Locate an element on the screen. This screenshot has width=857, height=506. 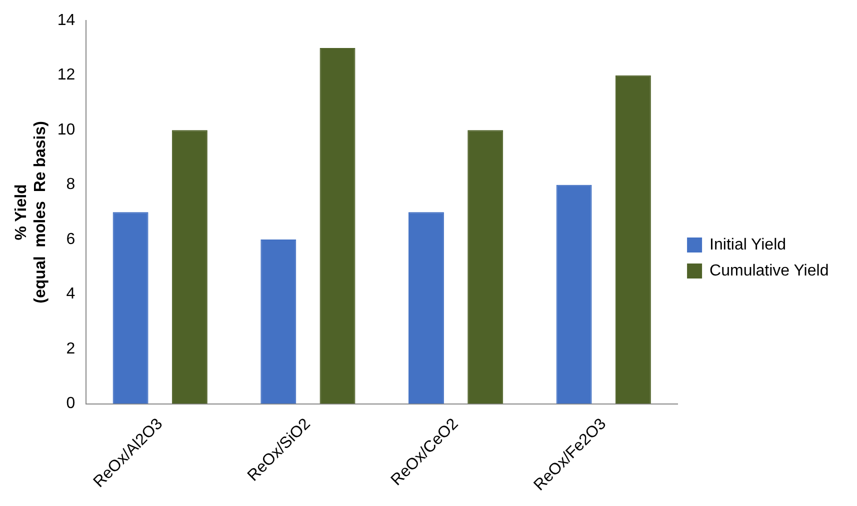
y-tick-label: 8 is located at coordinates (71, 185).